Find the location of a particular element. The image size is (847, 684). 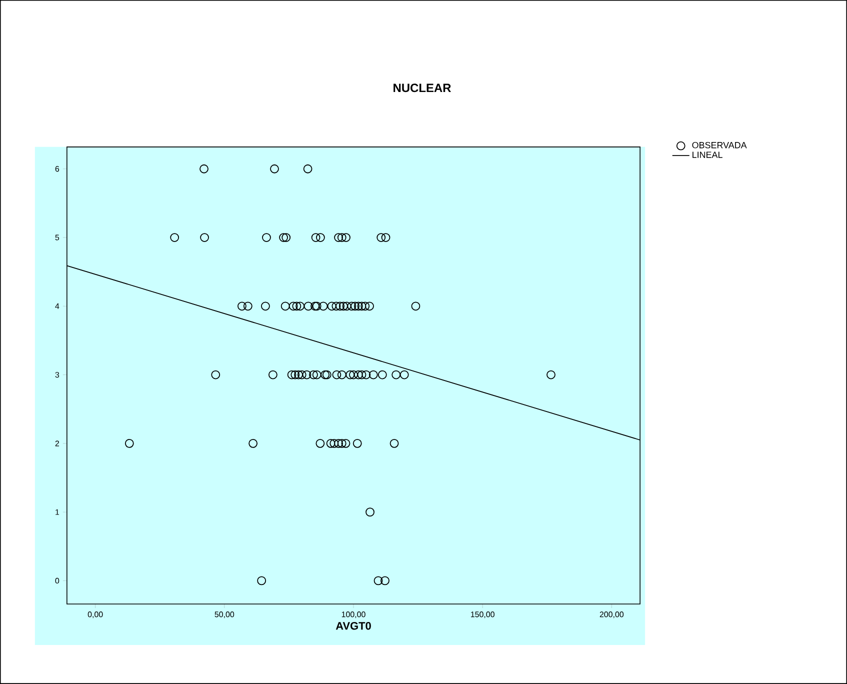

x-axis-title: AVGT0 is located at coordinates (353, 626).